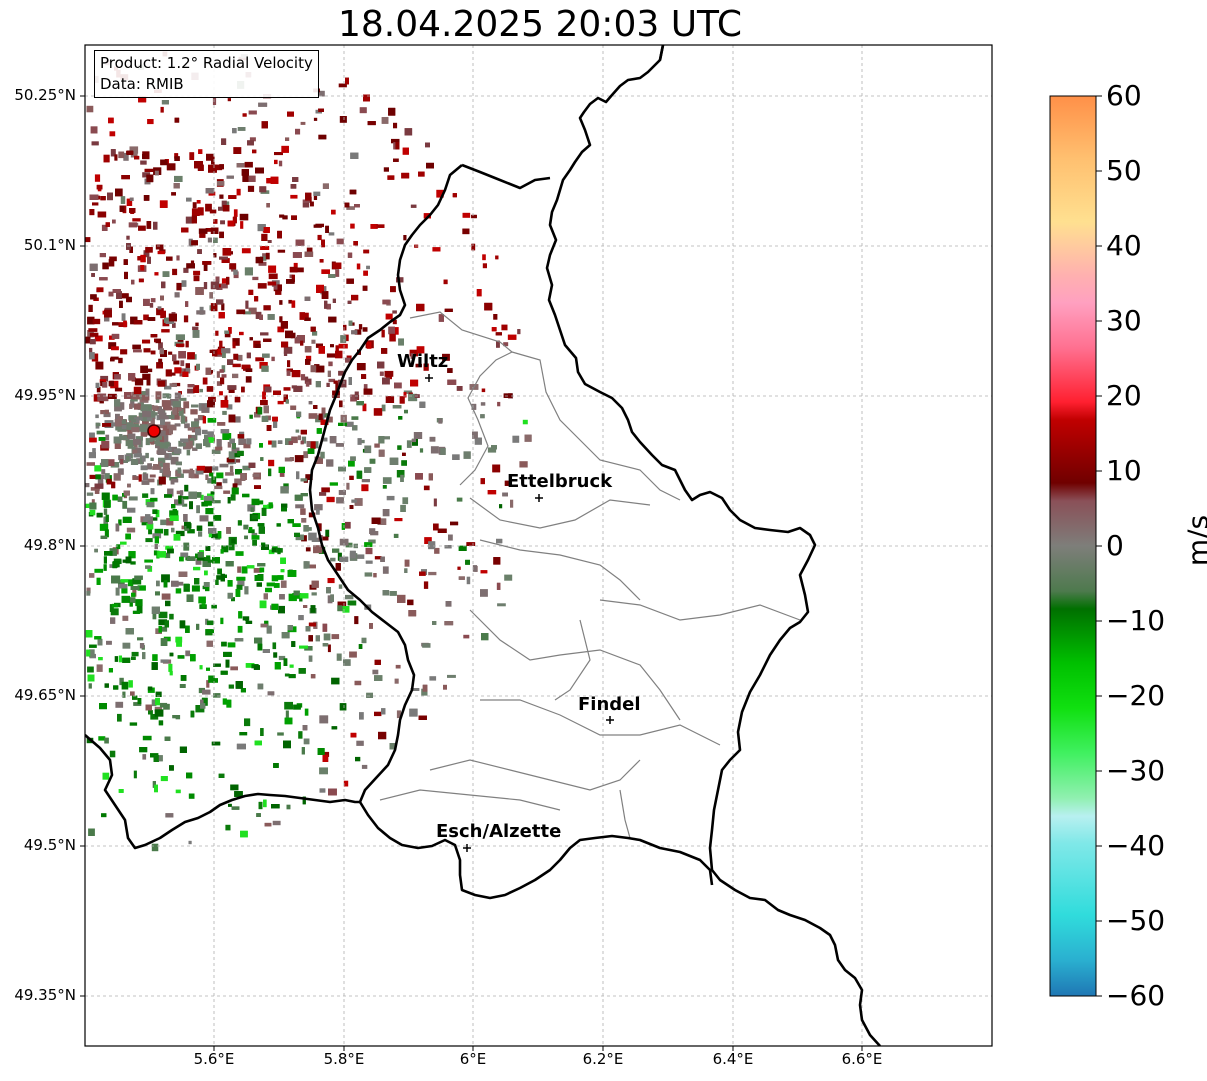 This screenshot has width=1207, height=1081. What do you see at coordinates (45, 95) in the screenshot?
I see `lat-label: 50.25°N` at bounding box center [45, 95].